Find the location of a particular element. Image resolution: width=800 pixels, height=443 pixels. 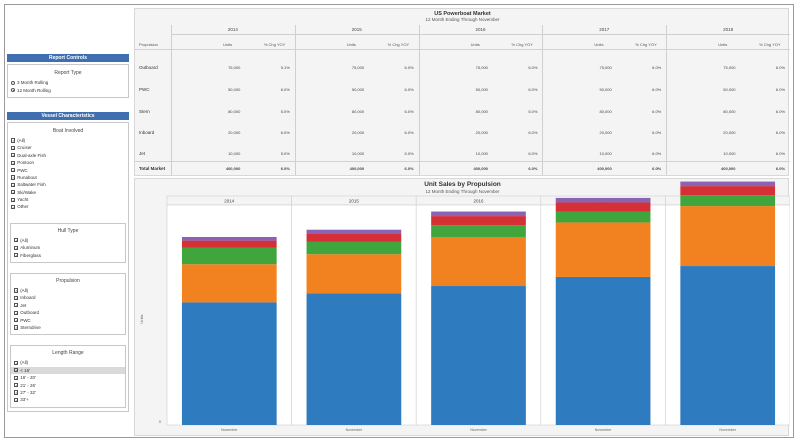

hull_type-option-all: ✓ (All) is located at coordinates (68, 240).